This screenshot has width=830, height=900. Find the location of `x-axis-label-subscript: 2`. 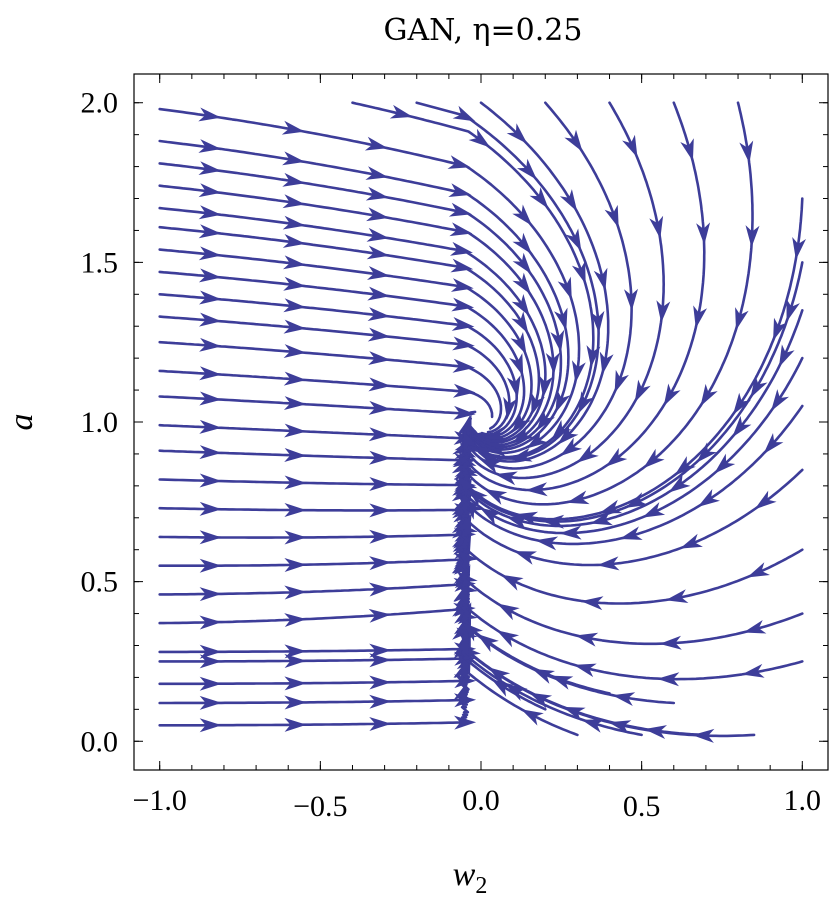

x-axis-label-subscript: 2 is located at coordinates (481, 886).